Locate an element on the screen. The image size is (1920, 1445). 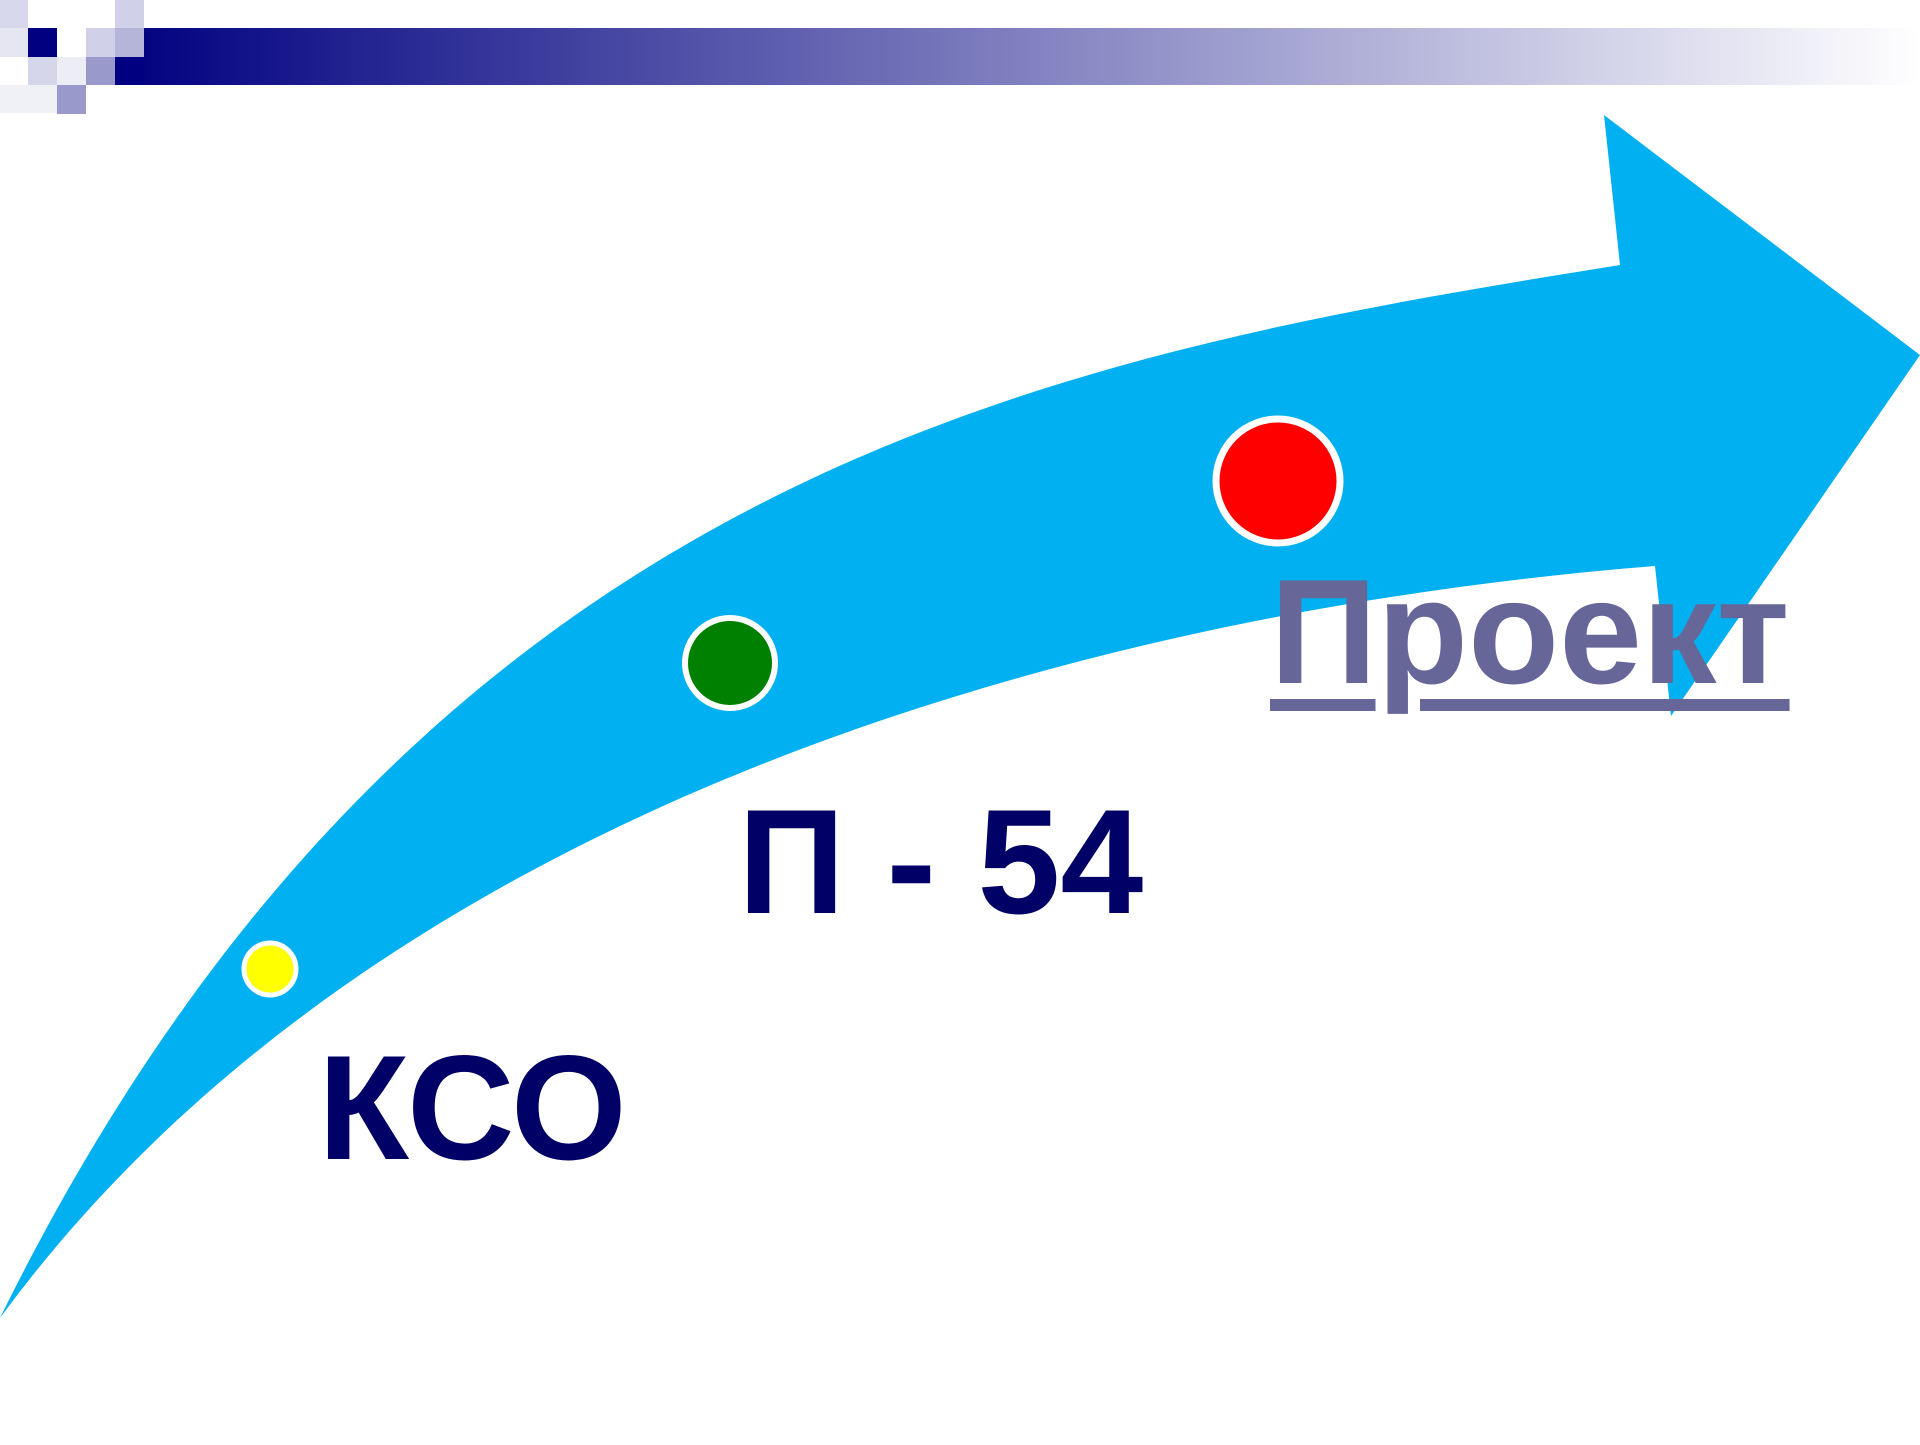
stage-label-kso: КСО is located at coordinates (472, 1107).